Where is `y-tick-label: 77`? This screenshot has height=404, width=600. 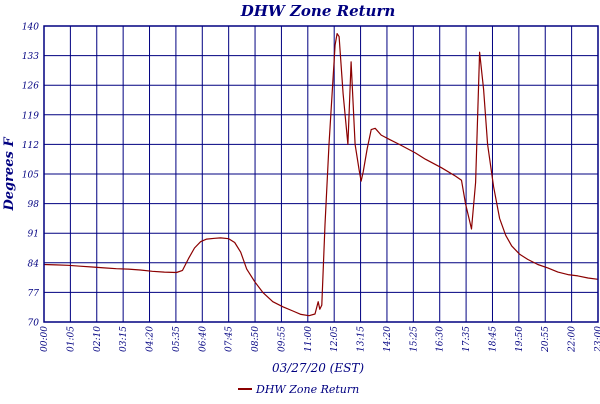 y-tick-label: 77 is located at coordinates (34, 294).